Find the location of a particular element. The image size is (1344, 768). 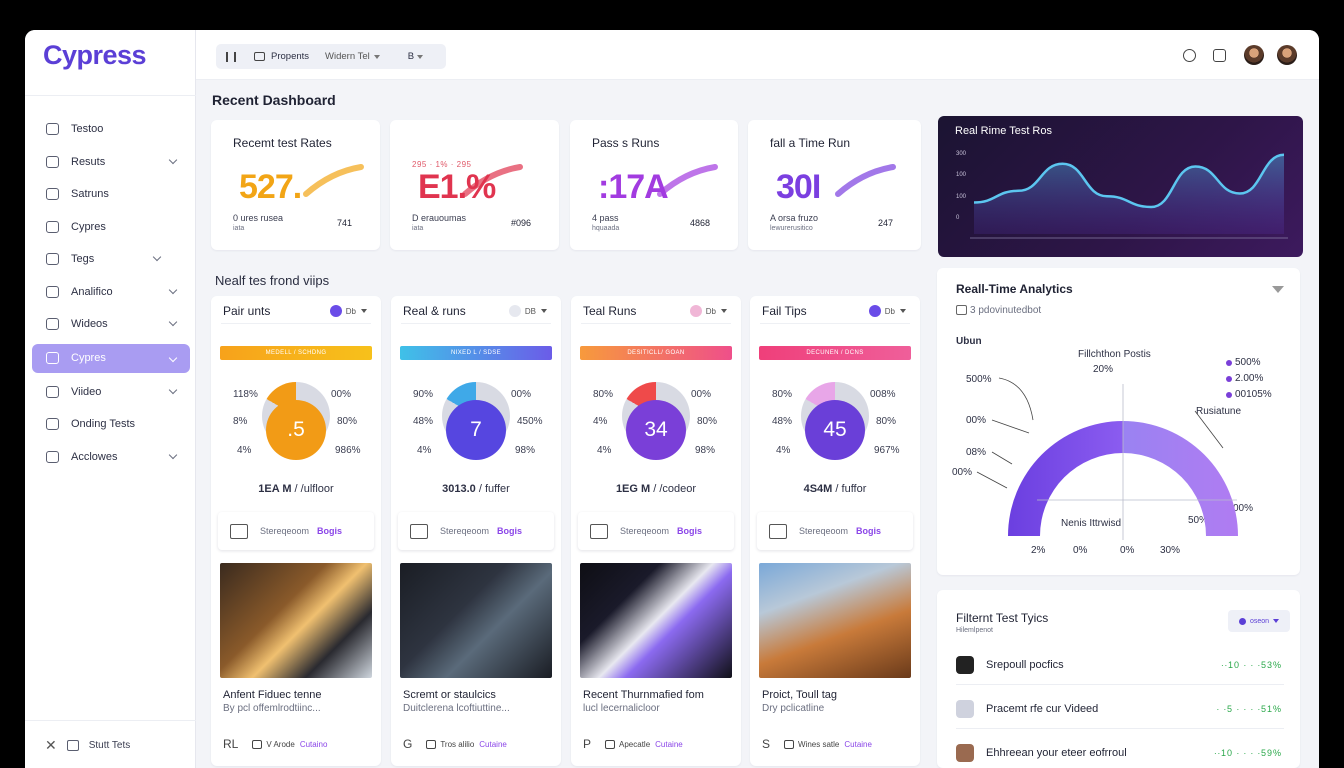

run-card-banner: MEDELL / SCHDNG is located at coordinates (296, 353).